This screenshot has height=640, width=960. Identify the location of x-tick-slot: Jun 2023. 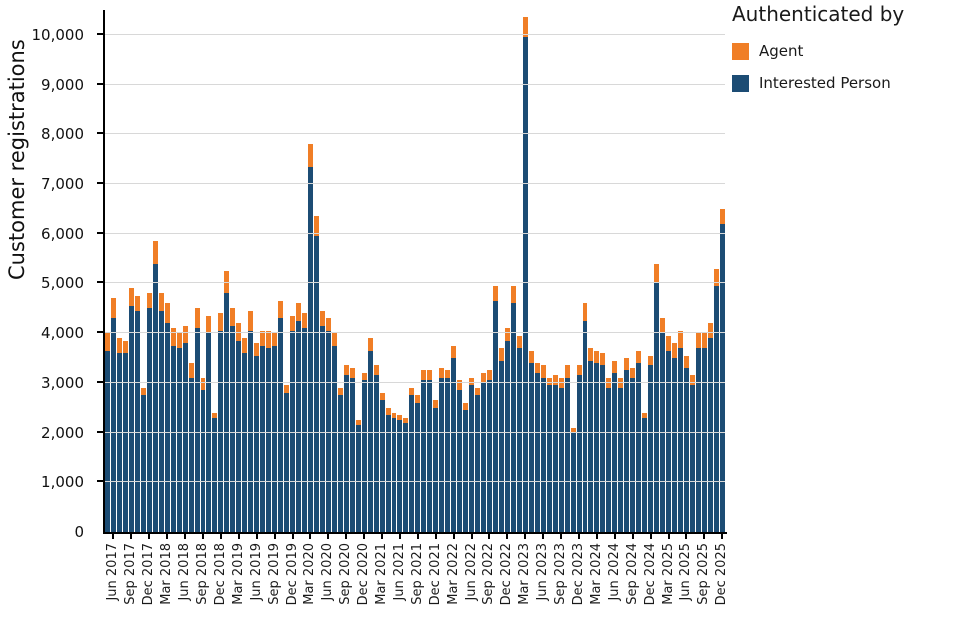
(542, 584).